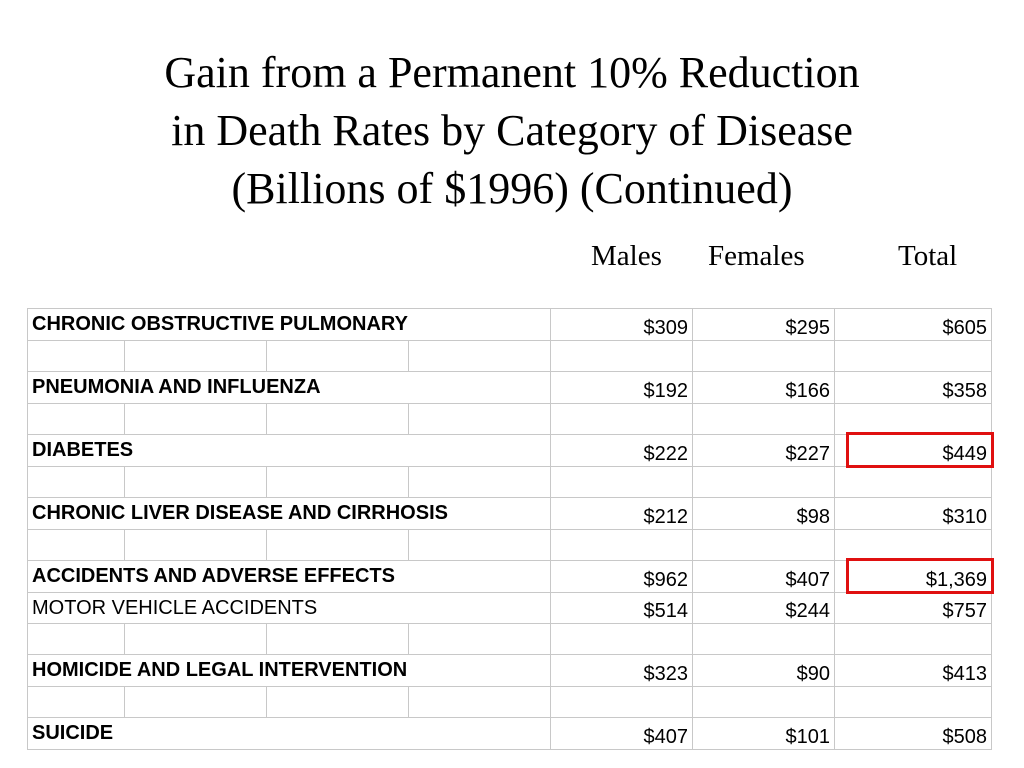  What do you see at coordinates (621, 387) in the screenshot?
I see `males-cell: $192` at bounding box center [621, 387].